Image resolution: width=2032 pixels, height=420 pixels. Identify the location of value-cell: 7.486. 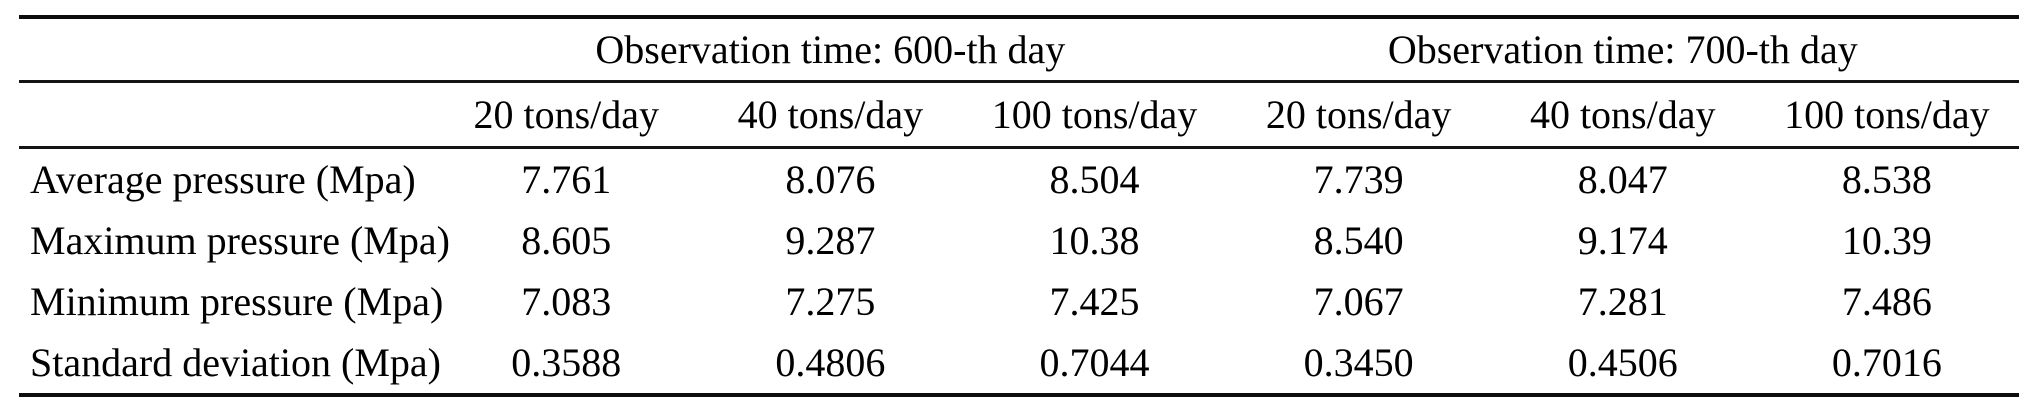
(1886, 301).